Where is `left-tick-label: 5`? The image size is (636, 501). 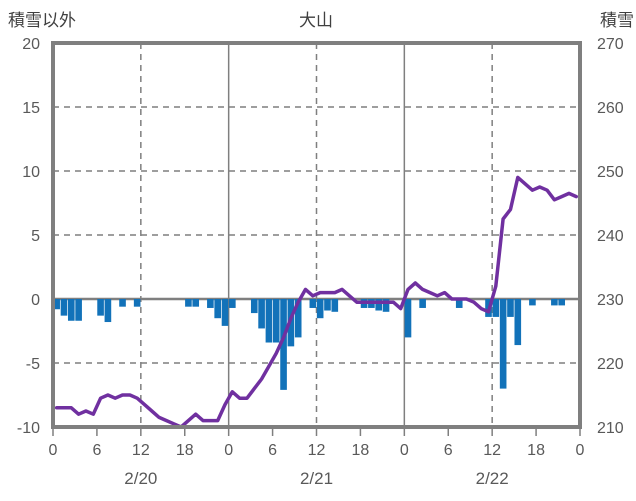
left-tick-label: 5 is located at coordinates (35, 236).